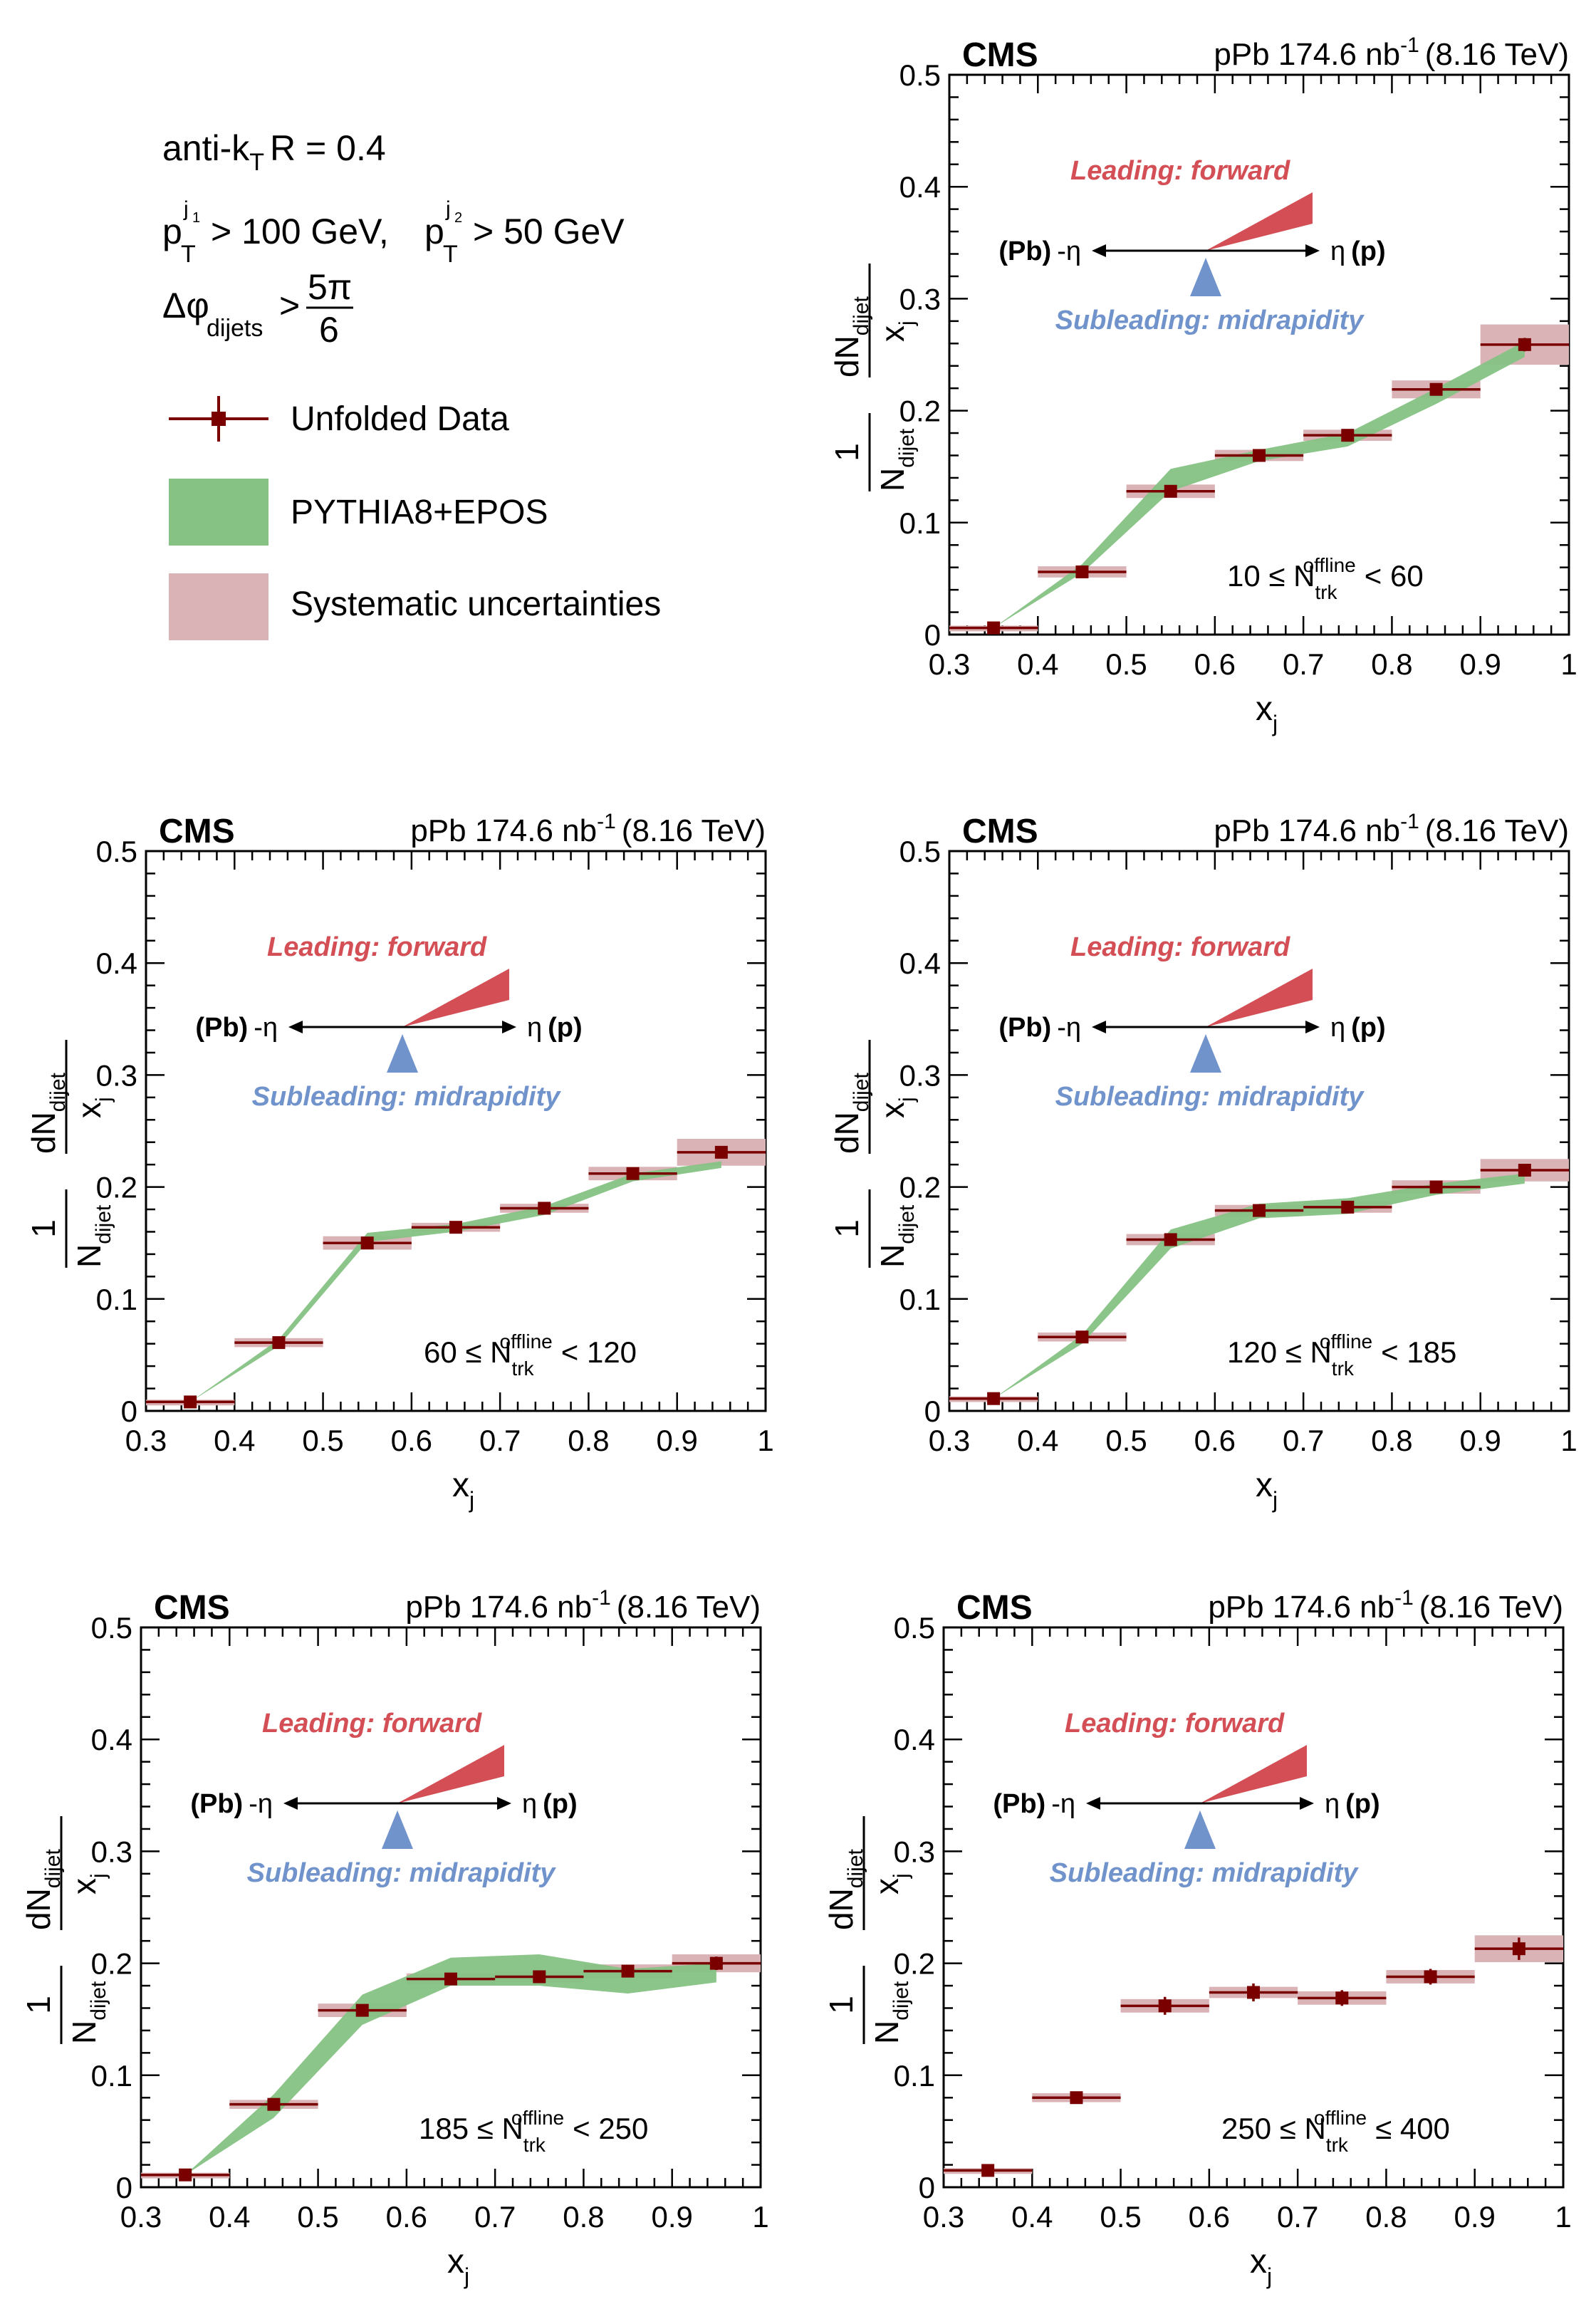  What do you see at coordinates (111, 1851) in the screenshot?
I see `y-tick-label: 0.3` at bounding box center [111, 1851].